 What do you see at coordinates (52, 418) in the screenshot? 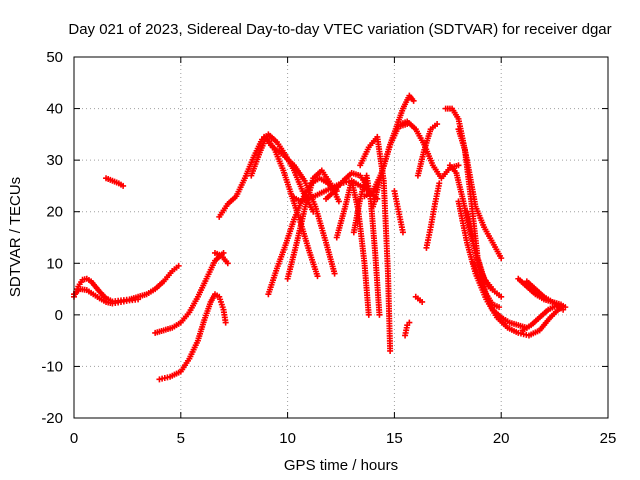
I see `y-tick-label: -20` at bounding box center [52, 418].